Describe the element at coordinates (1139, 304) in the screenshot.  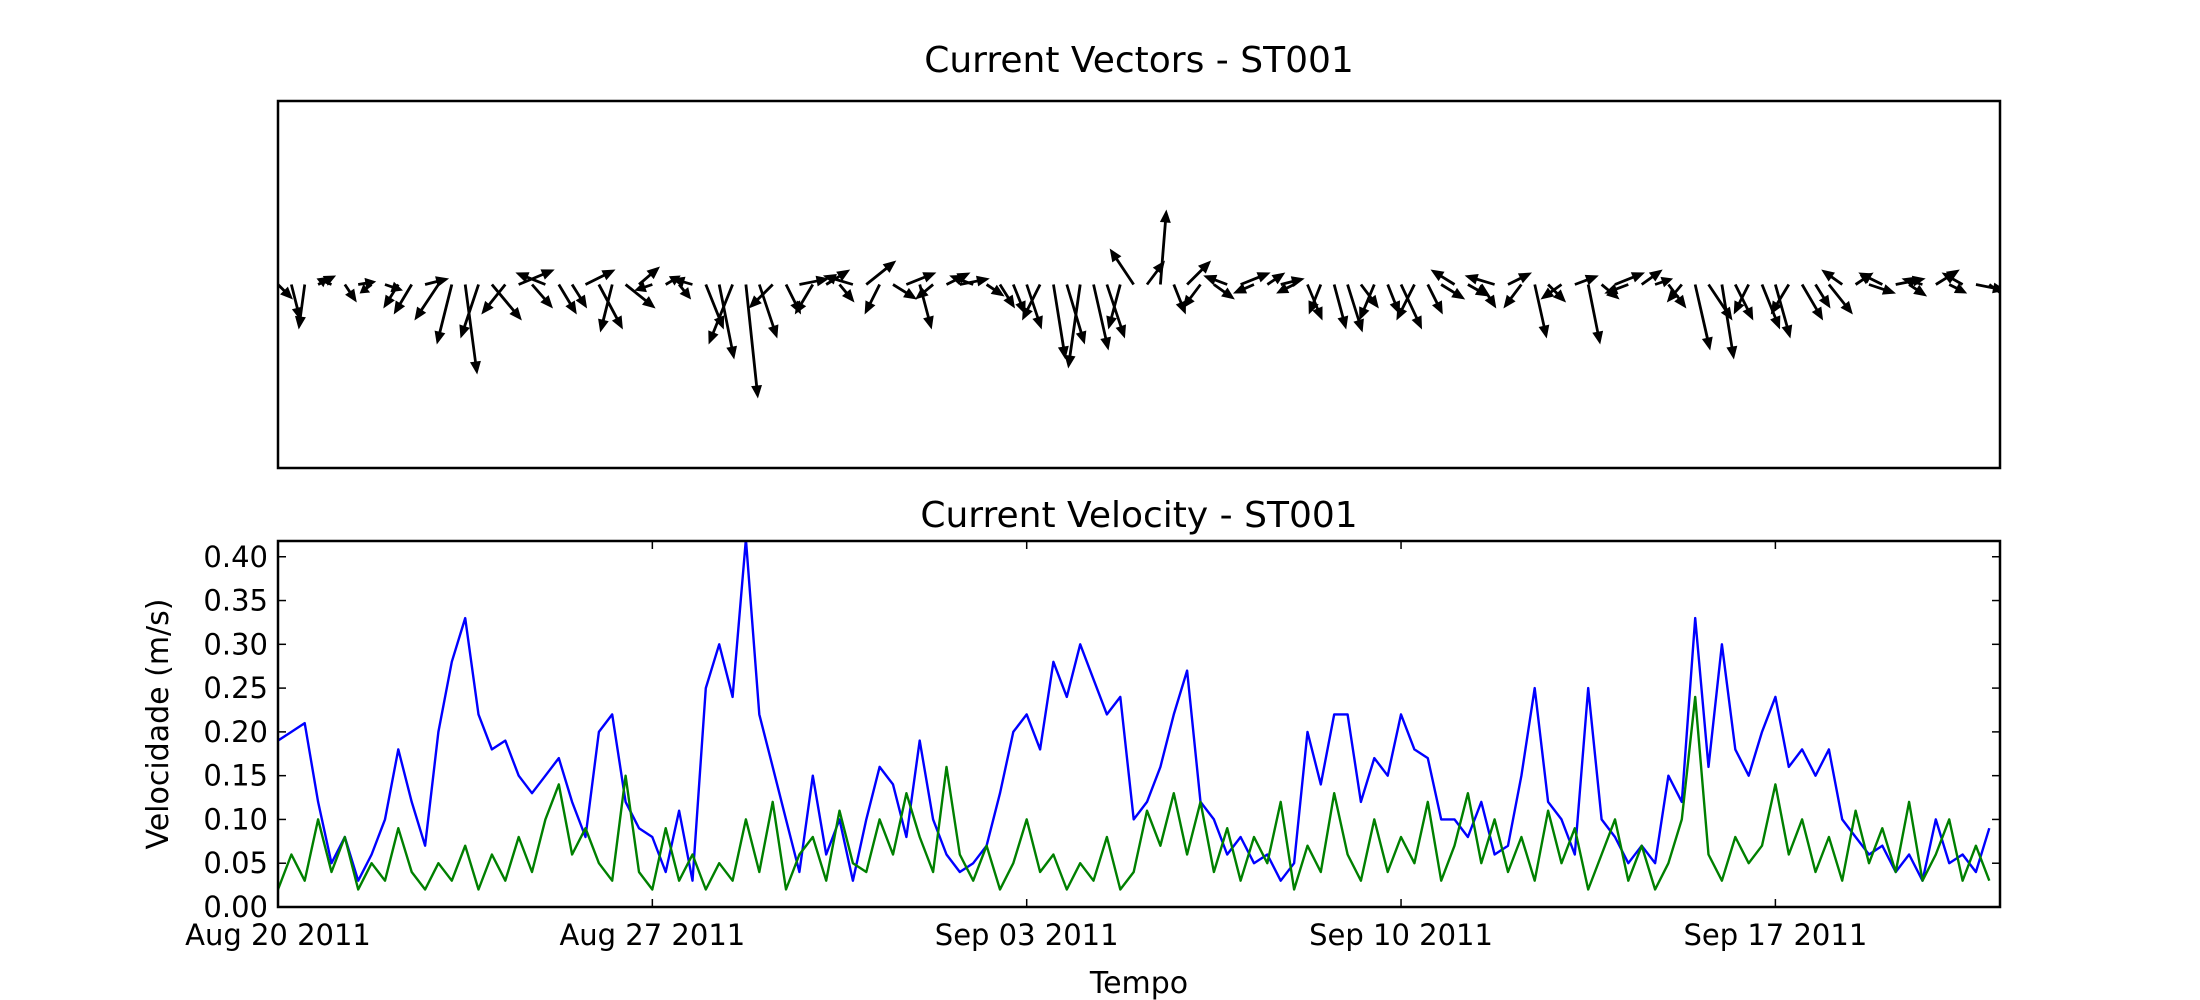
I see `quiver-area` at that location.